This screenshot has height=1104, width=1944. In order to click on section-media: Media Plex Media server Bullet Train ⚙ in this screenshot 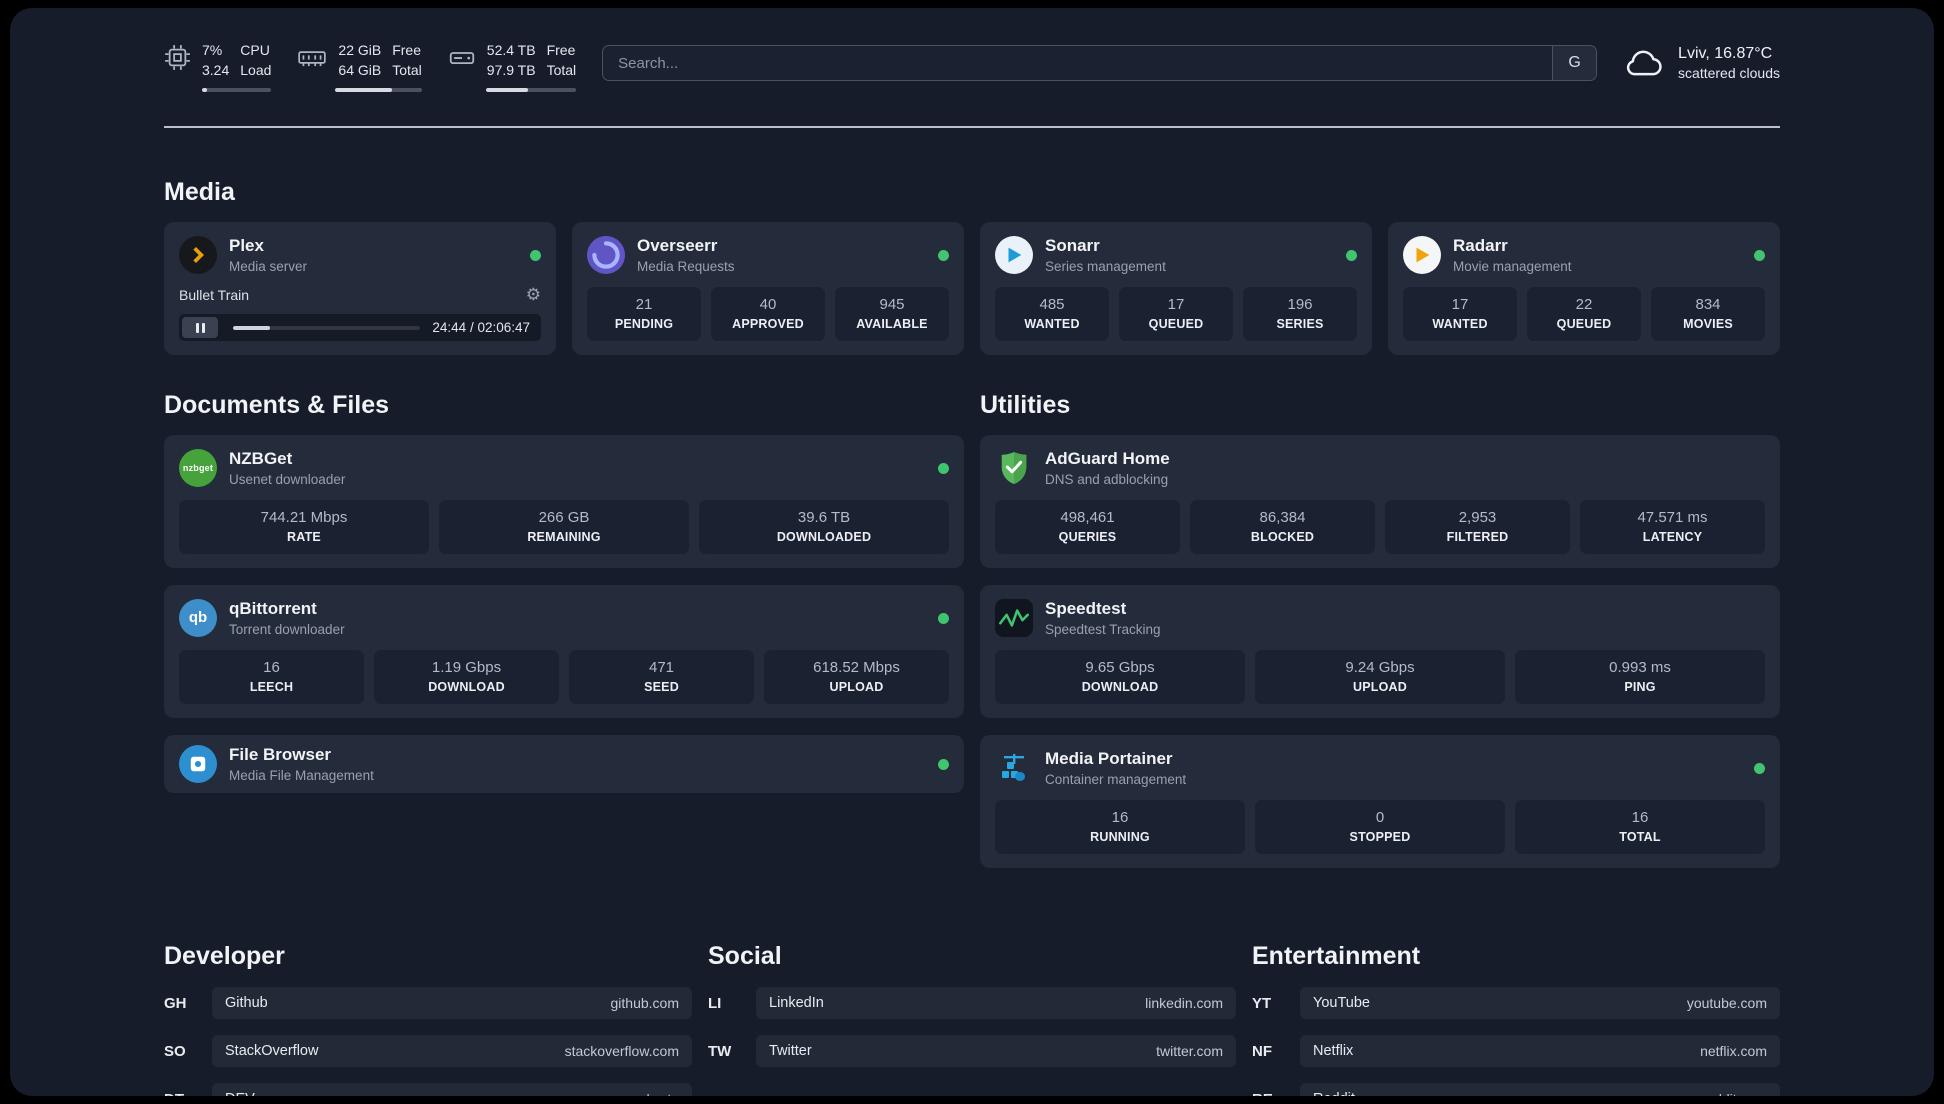, I will do `click(972, 266)`.